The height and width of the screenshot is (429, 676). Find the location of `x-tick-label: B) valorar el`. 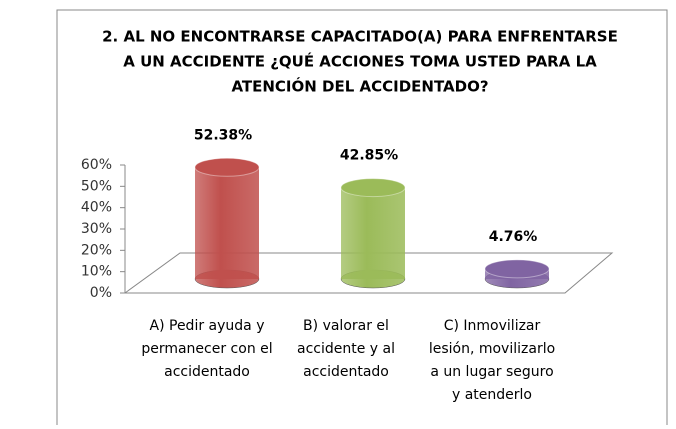

x-tick-label: B) valorar el is located at coordinates (346, 326).